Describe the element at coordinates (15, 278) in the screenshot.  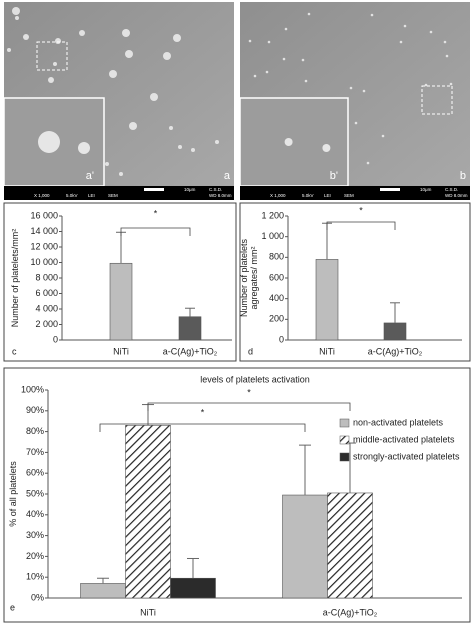
I see `y-axis-label: Number of platelets/mm²` at that location.